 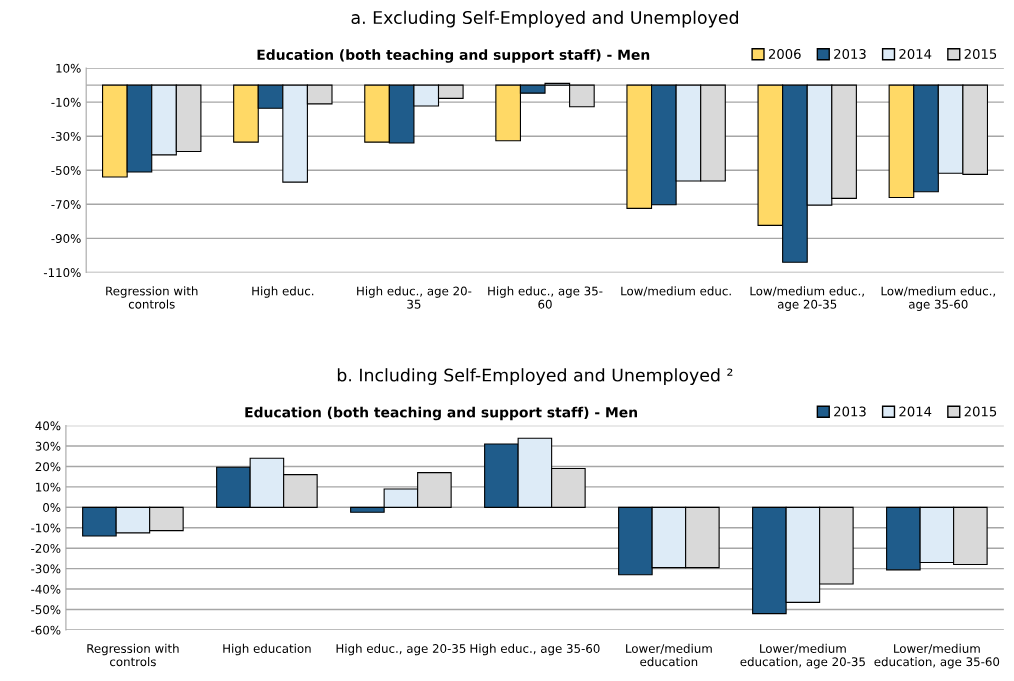 What do you see at coordinates (676, 291) in the screenshot?
I see `x-tick-label: Low/medium educ.` at bounding box center [676, 291].